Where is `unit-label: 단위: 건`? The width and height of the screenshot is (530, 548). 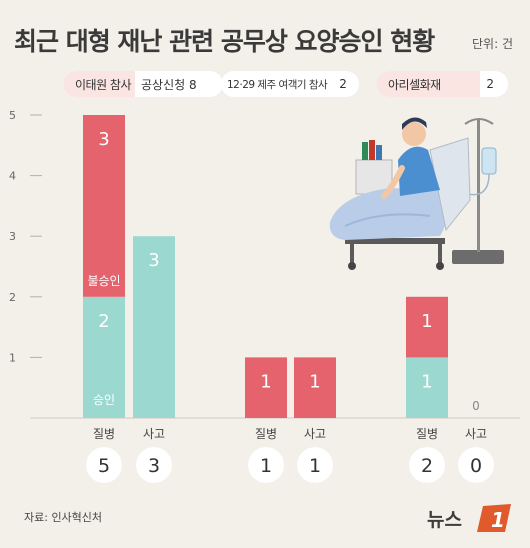
unit-label: 단위: 건 is located at coordinates (492, 44).